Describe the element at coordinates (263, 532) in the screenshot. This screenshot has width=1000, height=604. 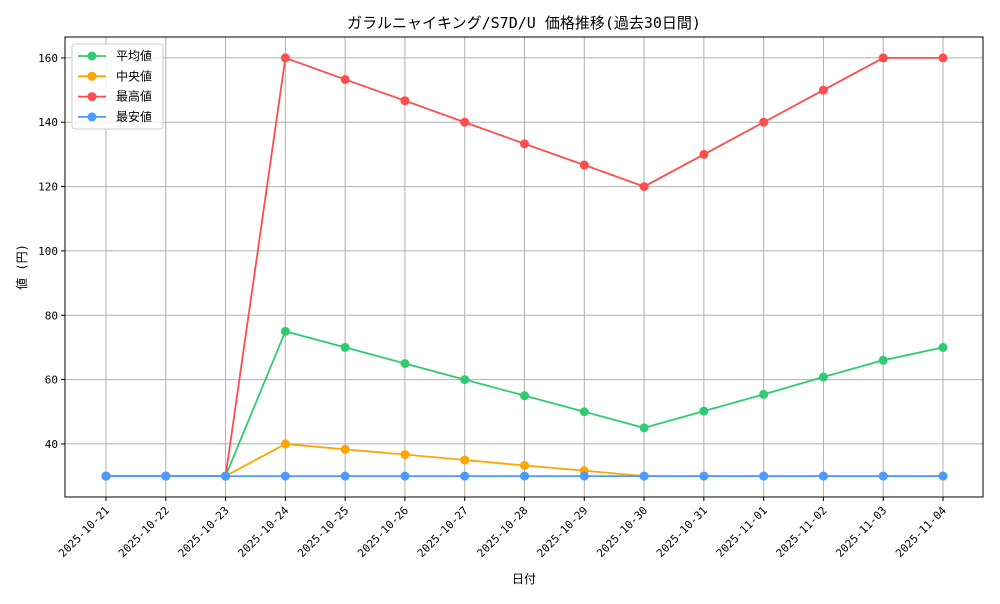
I see `x-tick-label: 2025-10-24` at that location.